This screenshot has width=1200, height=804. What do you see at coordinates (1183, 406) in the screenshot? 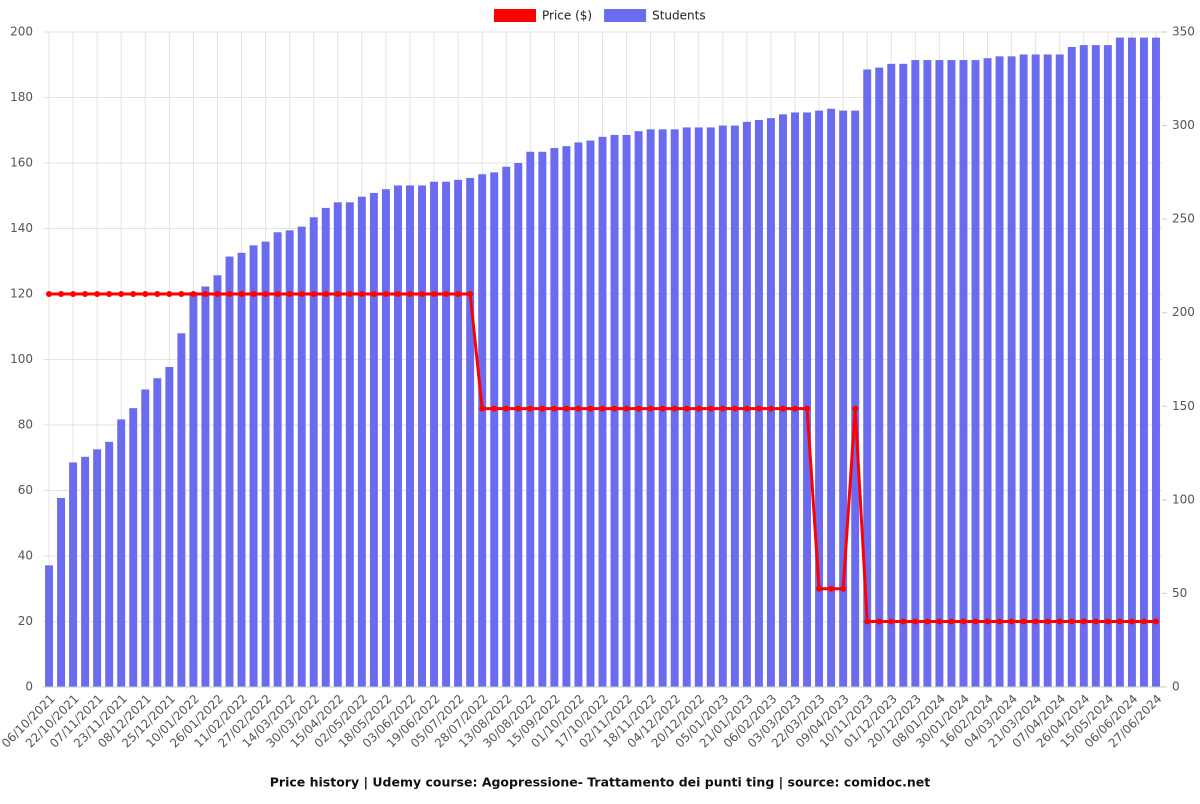
I see `y2-tick-label: 150` at bounding box center [1183, 406].